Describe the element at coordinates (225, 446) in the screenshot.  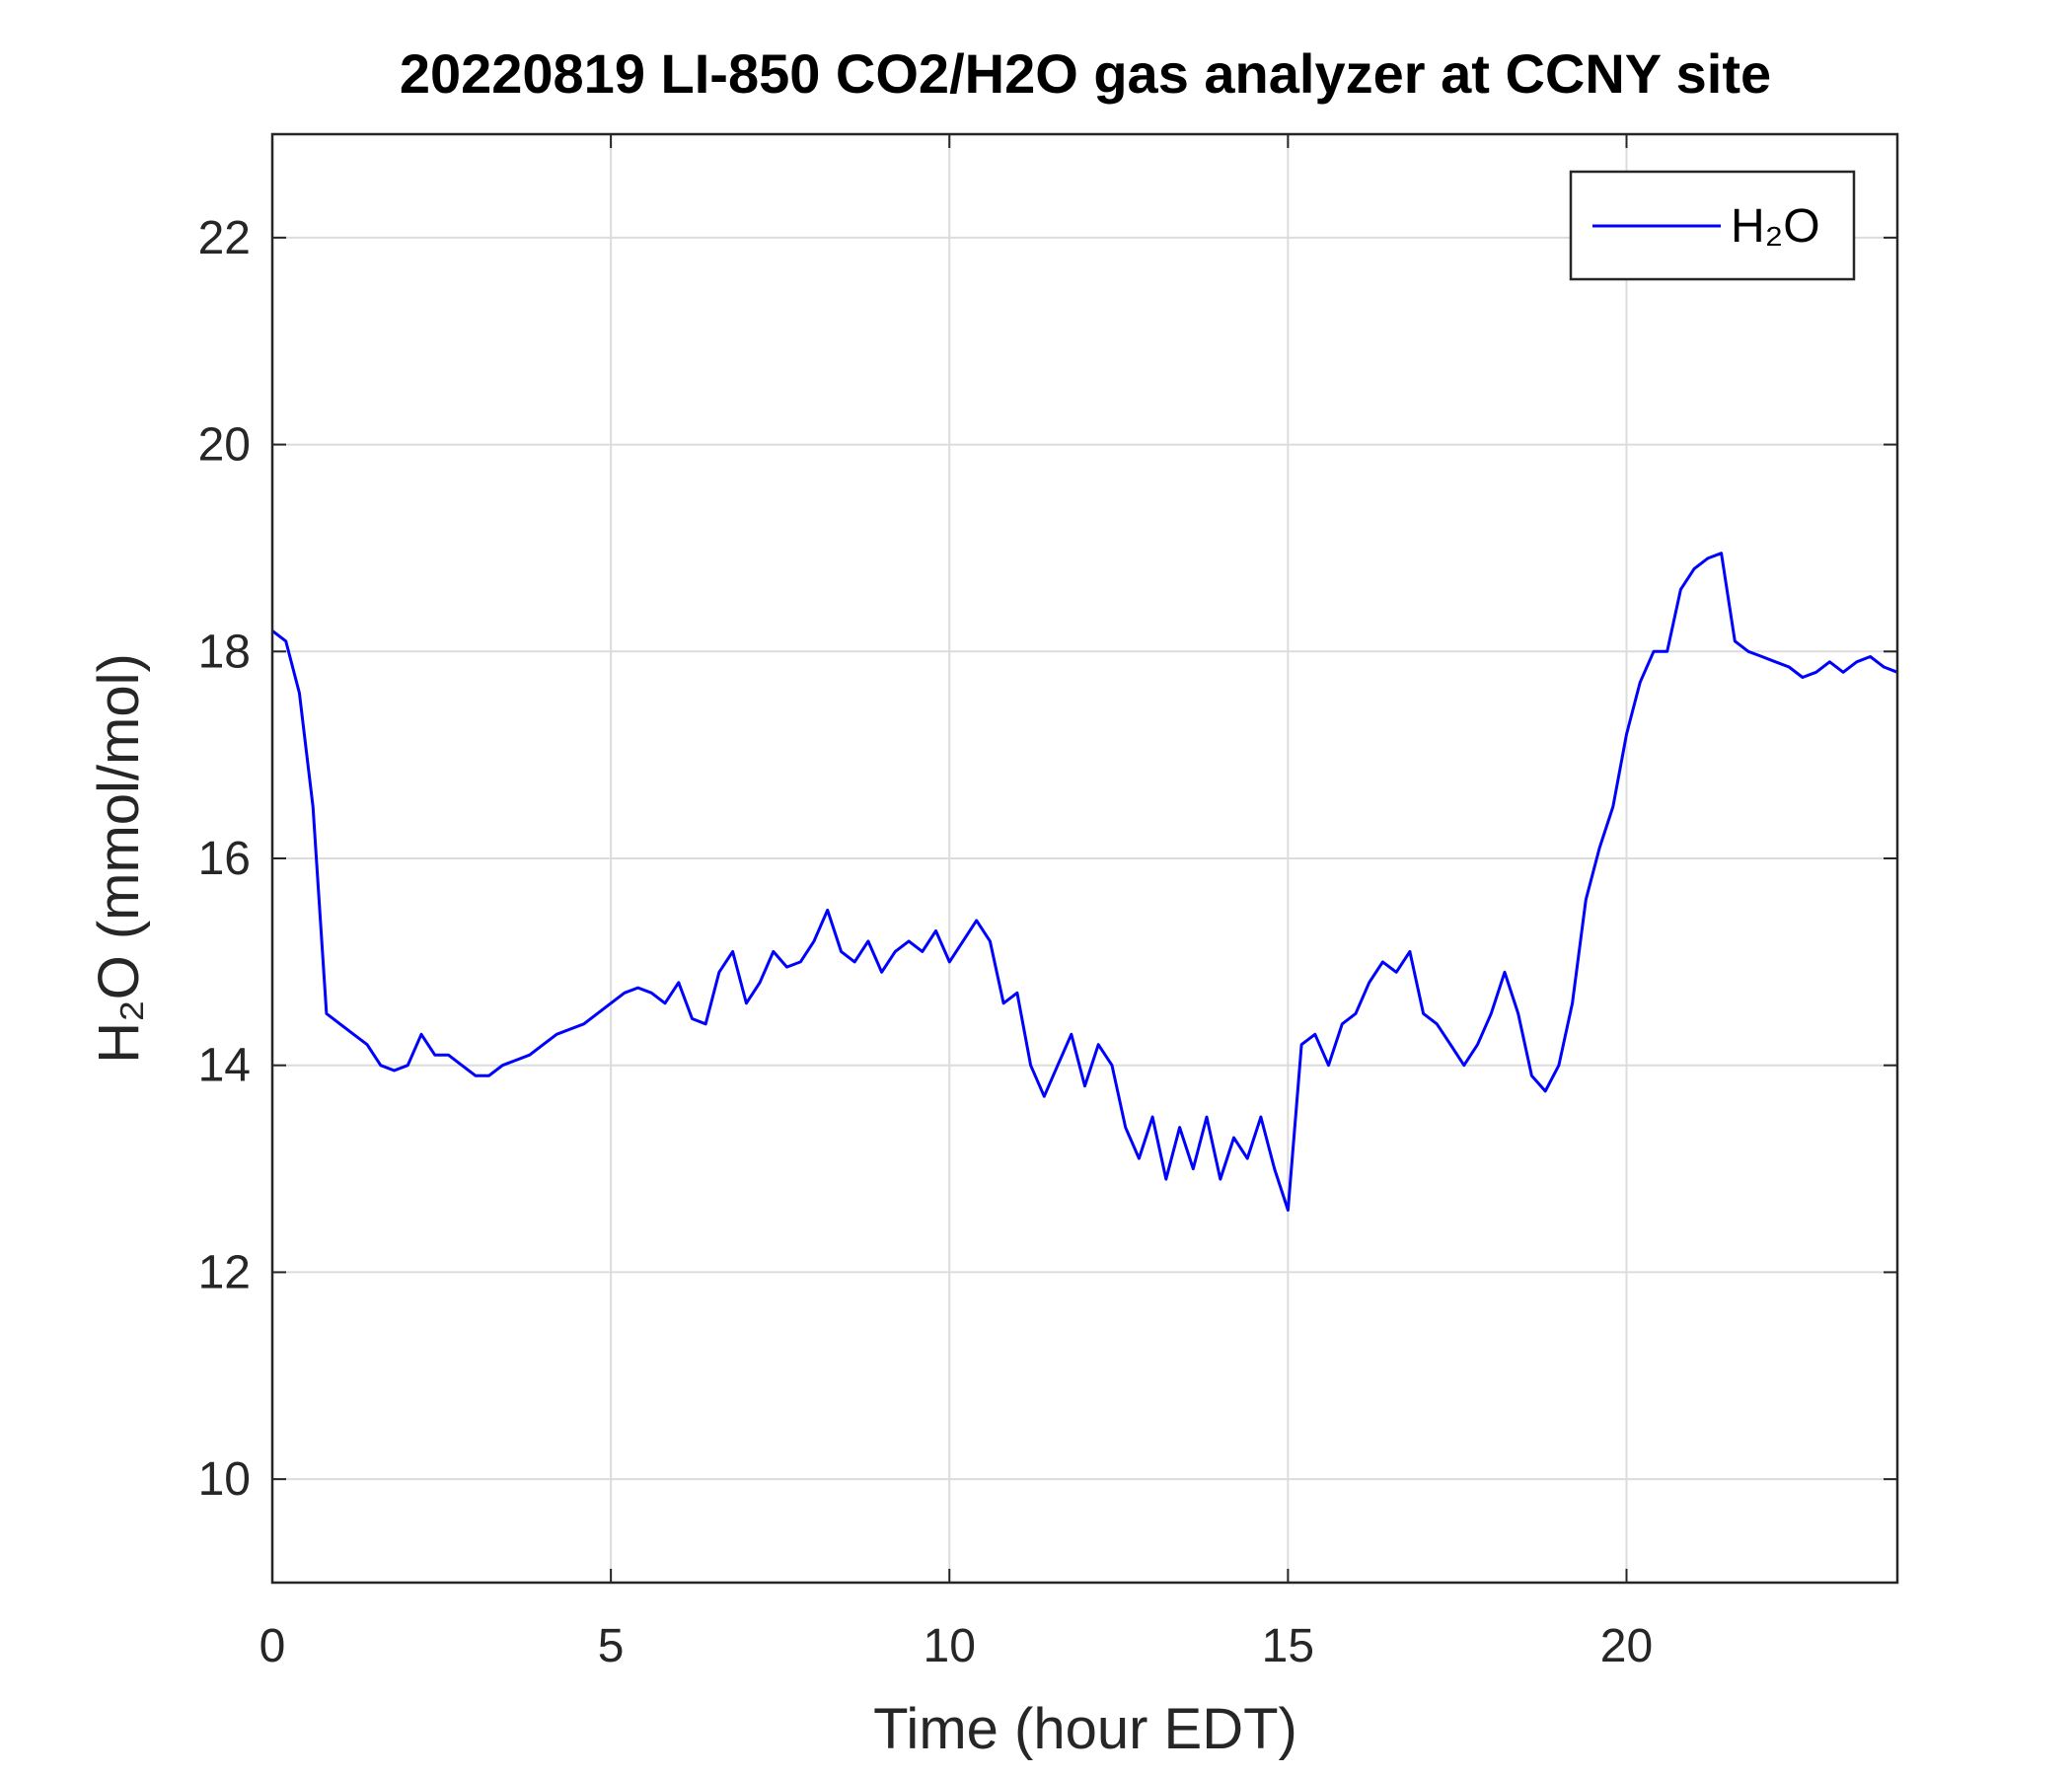
I see `y-tick-label: 20` at that location.